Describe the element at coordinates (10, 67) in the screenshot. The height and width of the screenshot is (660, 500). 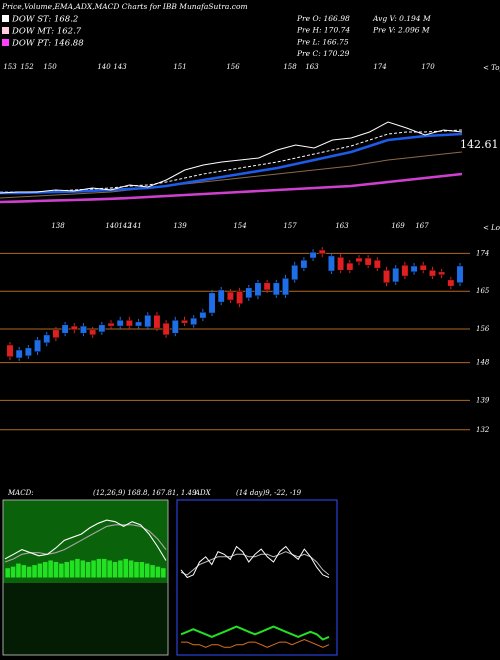
I see `top-label: 153` at that location.